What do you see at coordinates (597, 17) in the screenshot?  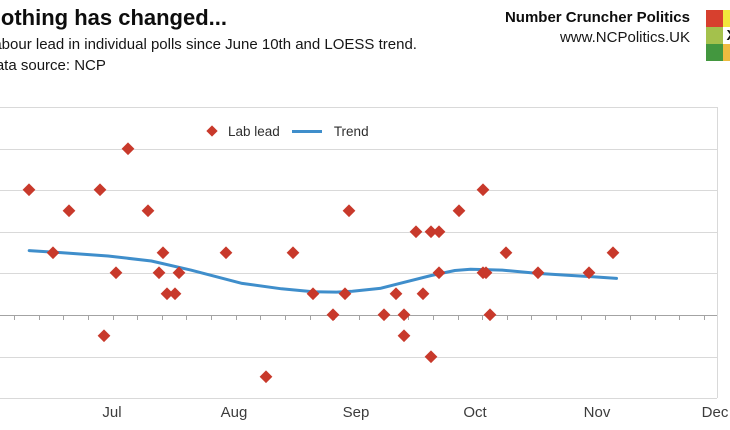 I see `brand-name: Number Cruncher Politics` at bounding box center [597, 17].